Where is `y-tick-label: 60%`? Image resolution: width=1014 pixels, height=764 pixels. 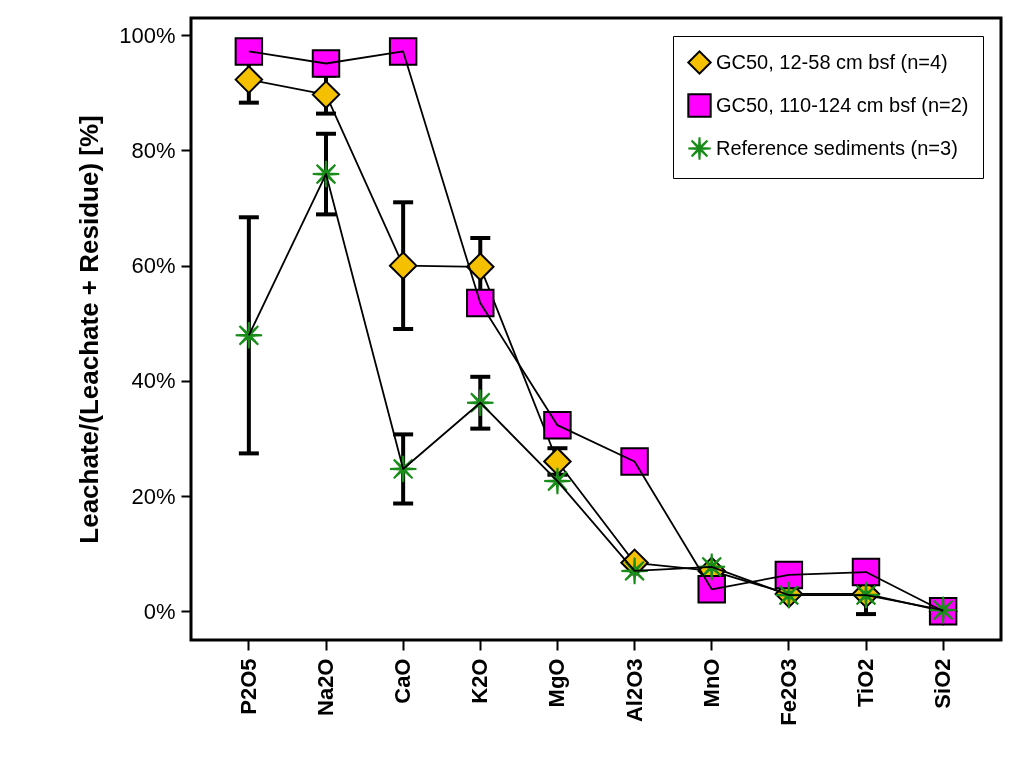
y-tick-label: 60% is located at coordinates (153, 266).